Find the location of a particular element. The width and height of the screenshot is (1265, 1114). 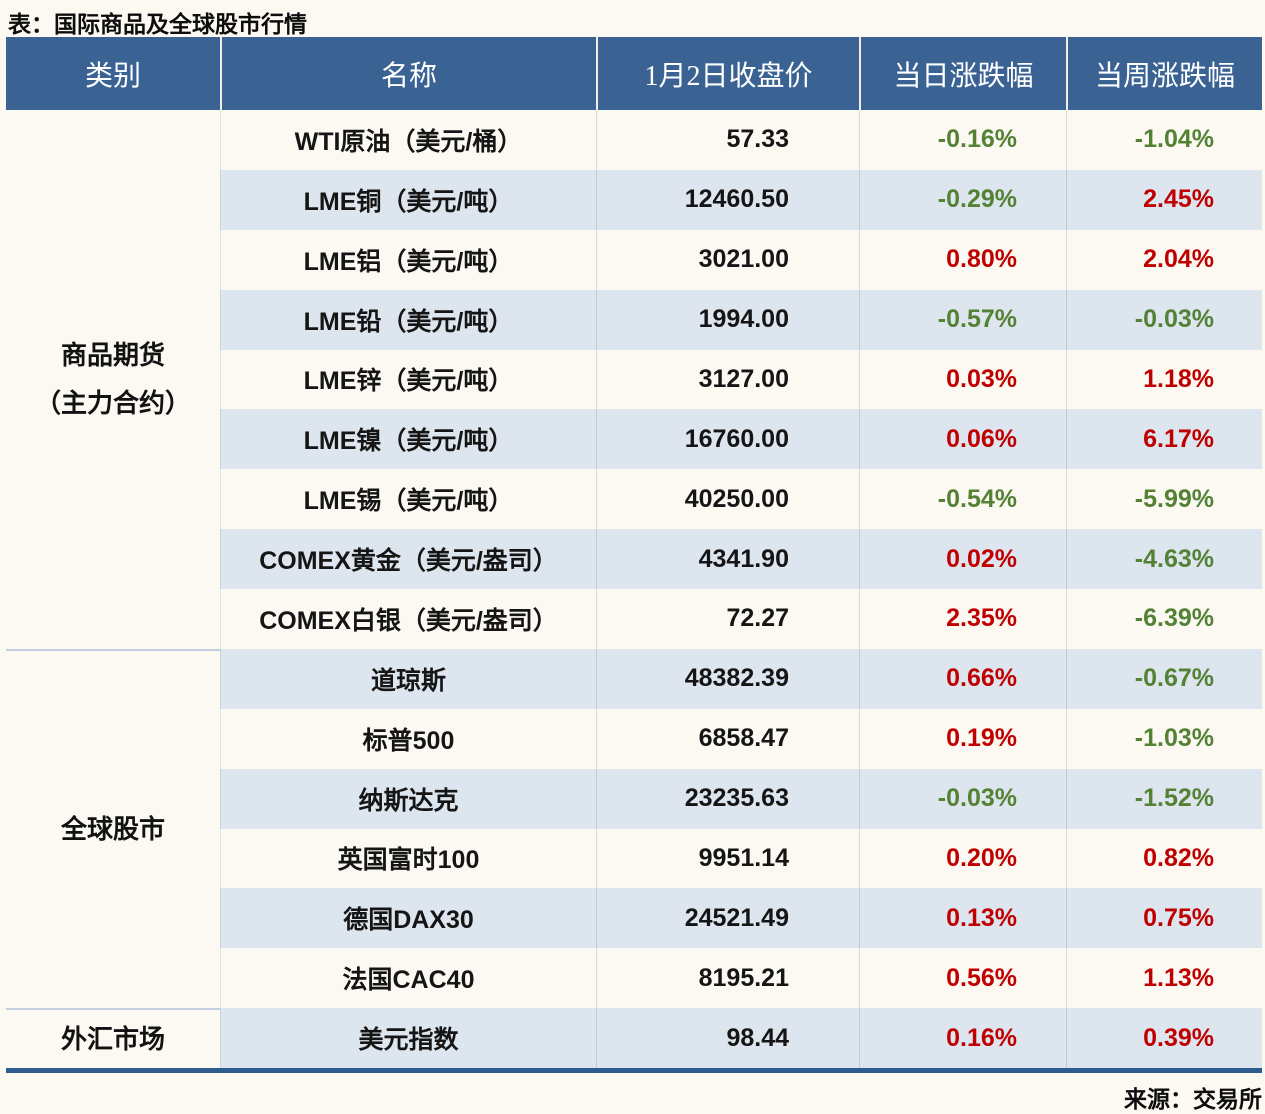

close-price-cell: 4341.90 is located at coordinates (727, 559).